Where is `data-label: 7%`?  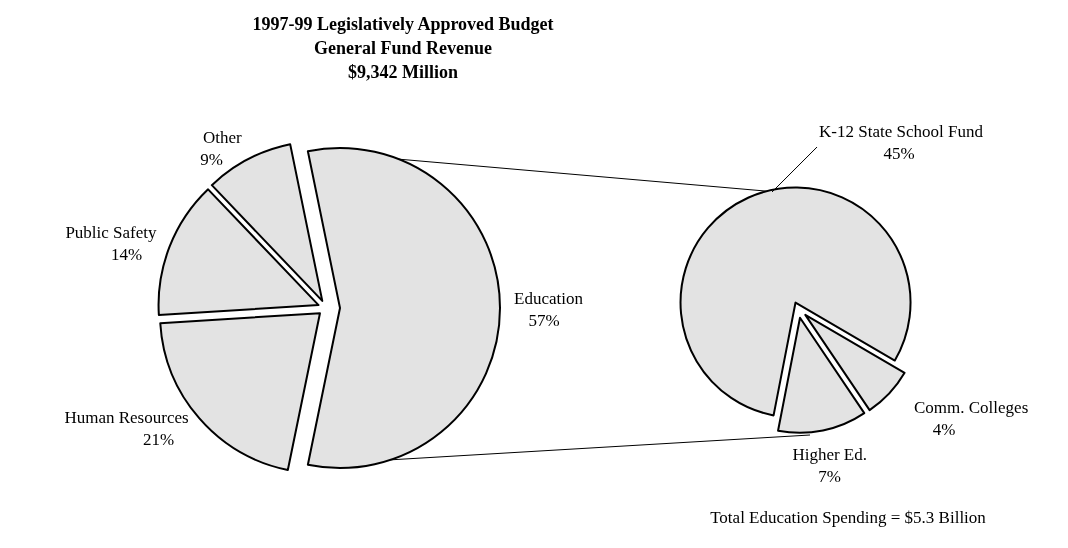 data-label: 7% is located at coordinates (830, 476).